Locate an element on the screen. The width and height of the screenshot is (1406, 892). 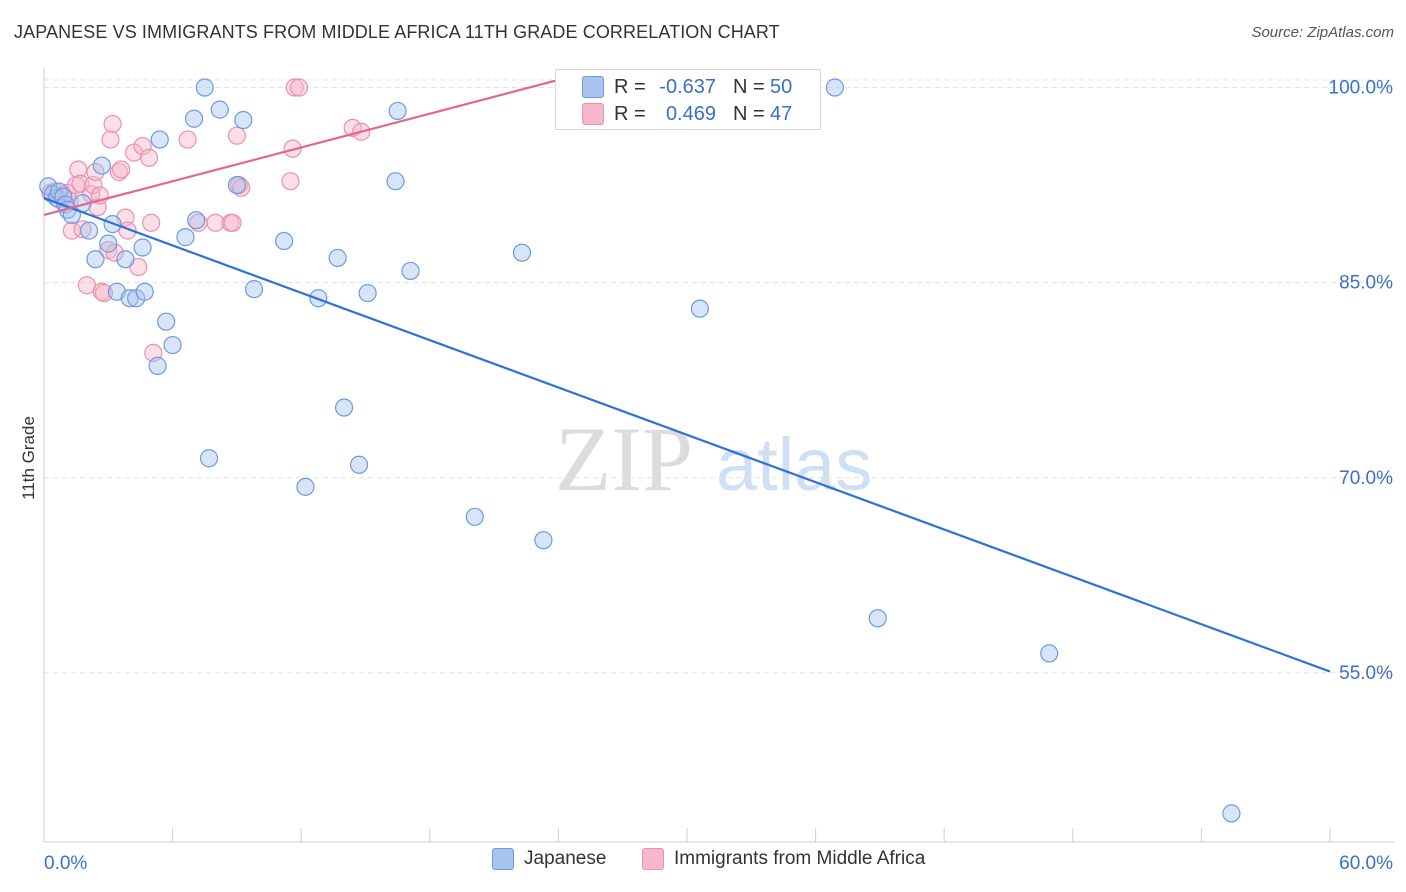
watermark-zip: ZIP is located at coordinates (624, 459).